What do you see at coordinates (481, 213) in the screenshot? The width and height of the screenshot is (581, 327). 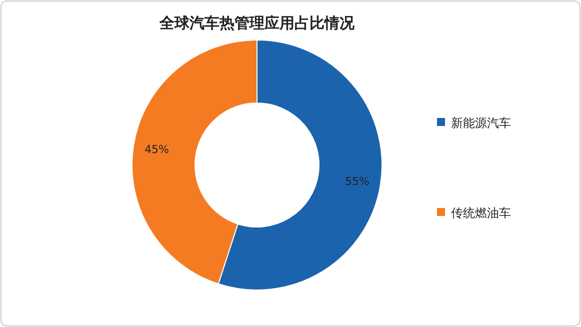 I see `legend-label: 传统燃油车` at bounding box center [481, 213].